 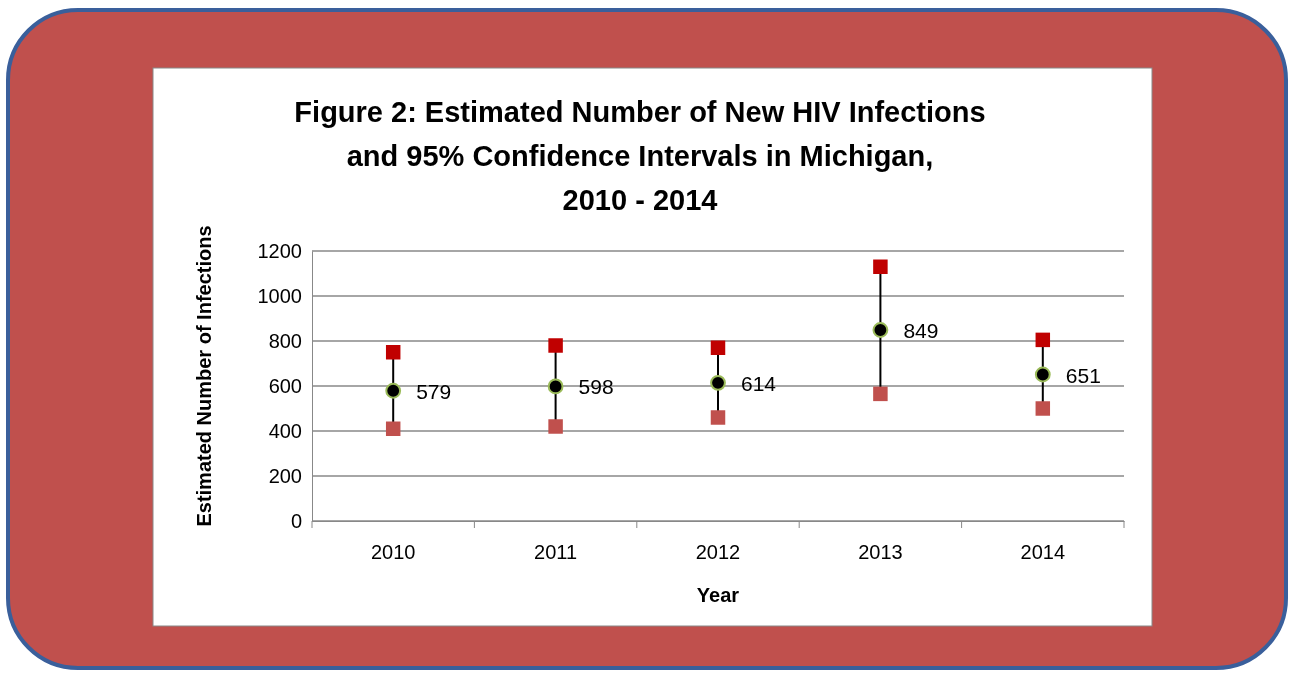 I want to click on x-tick-label: 2011, so click(x=556, y=552).